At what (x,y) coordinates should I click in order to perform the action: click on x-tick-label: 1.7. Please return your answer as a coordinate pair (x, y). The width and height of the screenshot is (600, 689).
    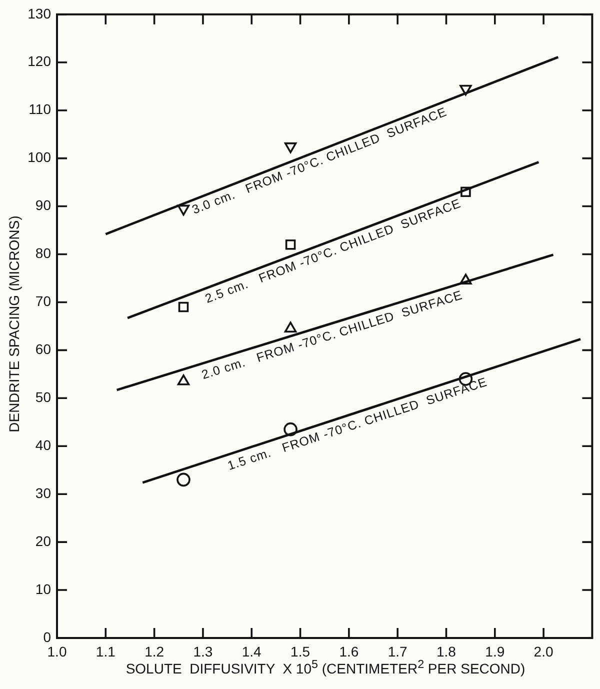
    Looking at the image, I should click on (398, 651).